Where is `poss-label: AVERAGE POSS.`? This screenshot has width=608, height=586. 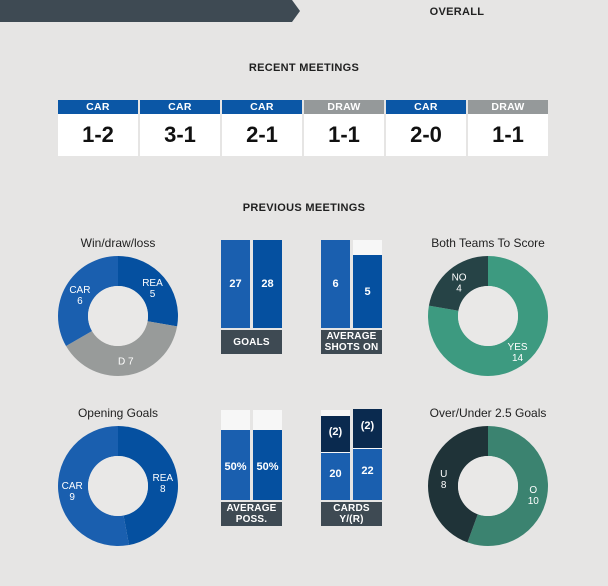 poss-label: AVERAGE POSS. is located at coordinates (251, 514).